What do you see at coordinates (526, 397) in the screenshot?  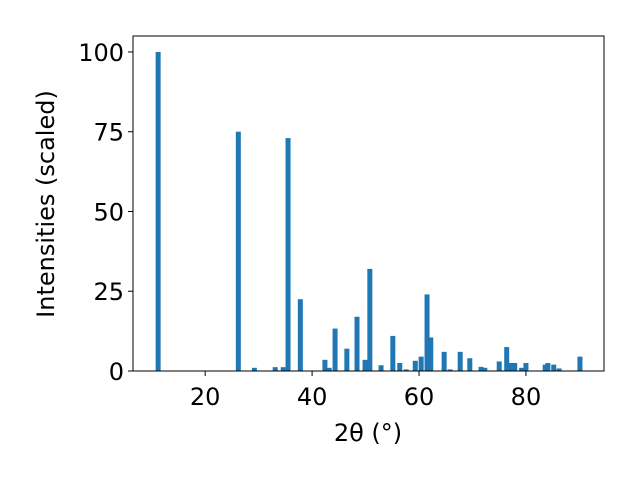 I see `x-tick-label: 80` at bounding box center [526, 397].